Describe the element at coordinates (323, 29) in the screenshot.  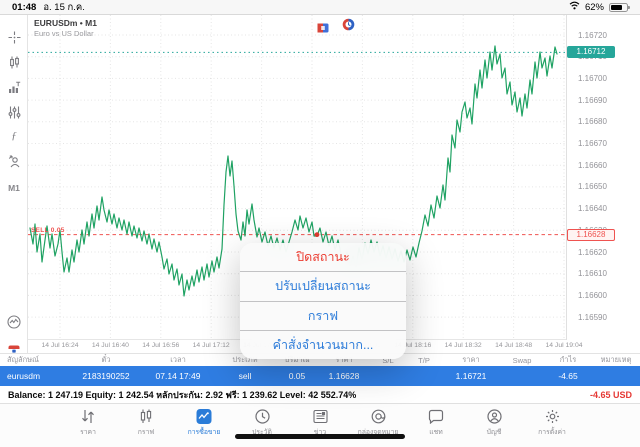
I see `news-flag-icon` at that location.